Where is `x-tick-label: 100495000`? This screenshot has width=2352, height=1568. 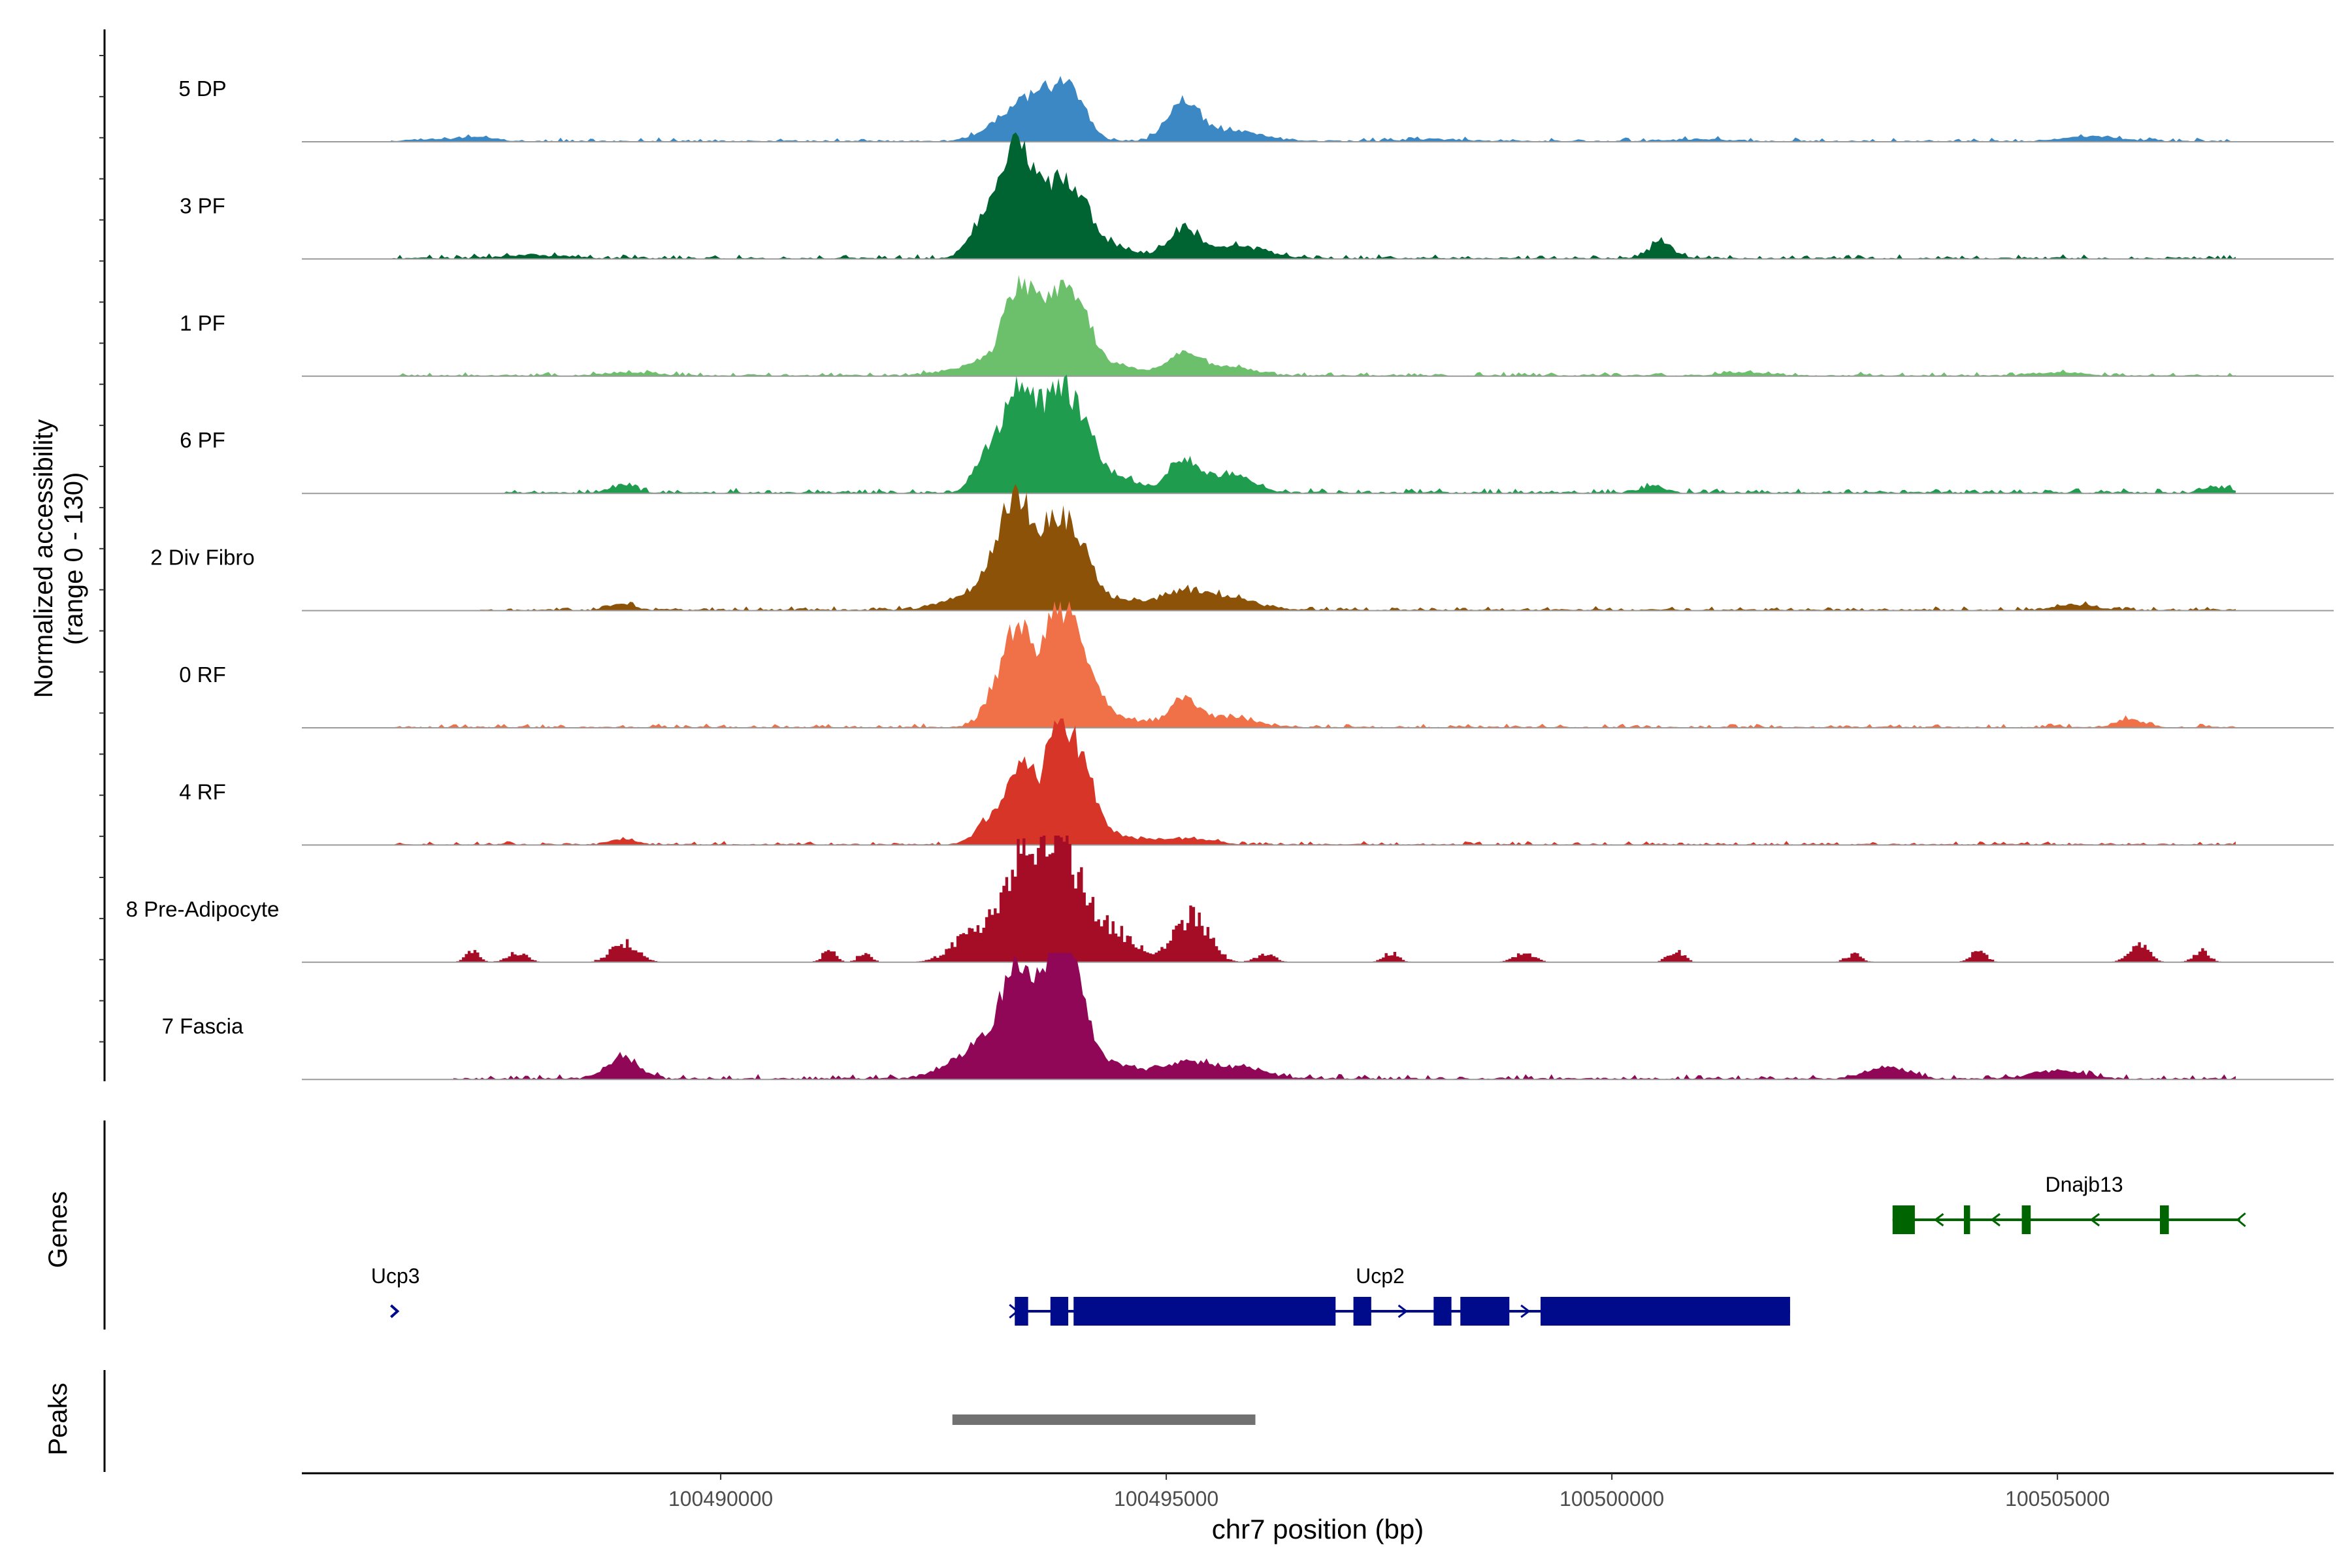 x-tick-label: 100495000 is located at coordinates (1166, 1499).